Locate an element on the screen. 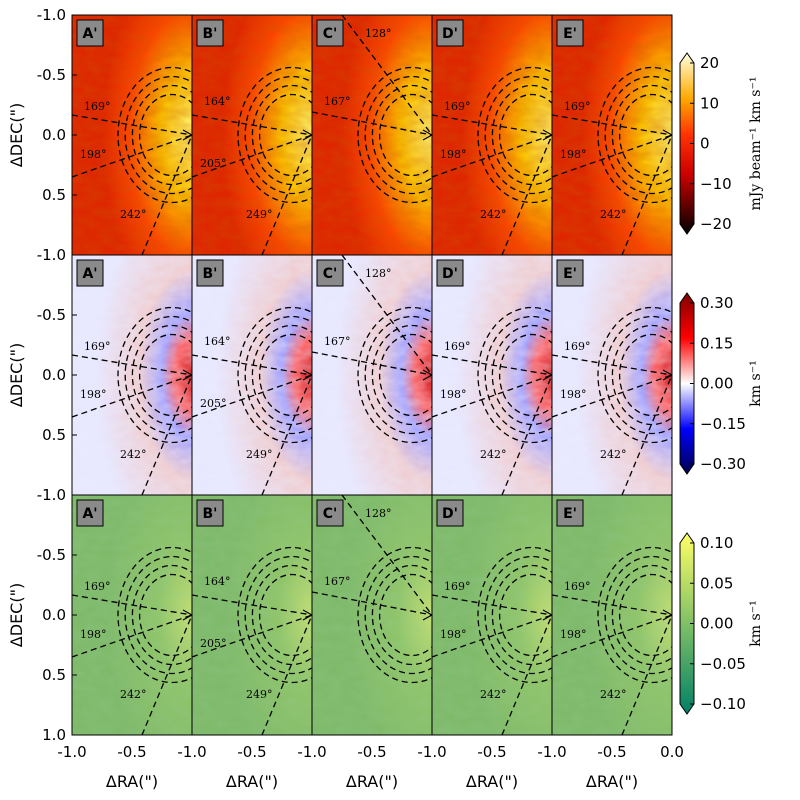 This screenshot has width=800, height=800. panel-dispersion-2: 128° 167° C' is located at coordinates (372, 615).